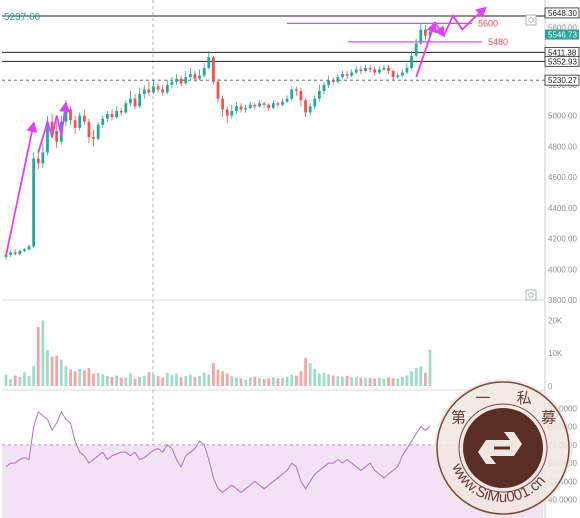  What do you see at coordinates (562, 116) in the screenshot?
I see `price-tick-label: 5000.00` at bounding box center [562, 116].